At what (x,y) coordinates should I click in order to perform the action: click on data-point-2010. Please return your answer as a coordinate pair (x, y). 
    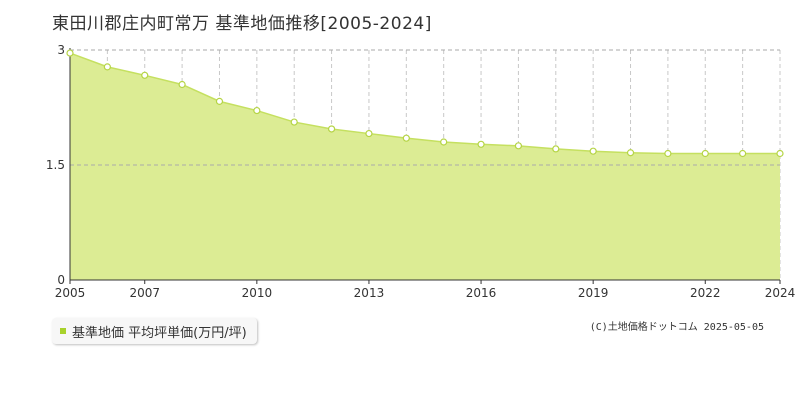
    Looking at the image, I should click on (257, 110).